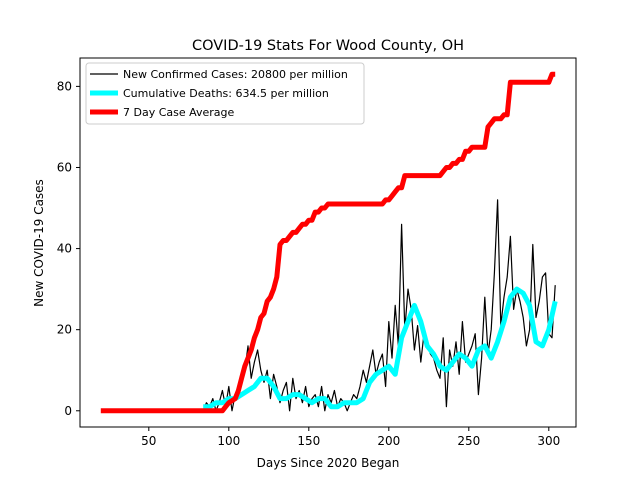 The height and width of the screenshot is (480, 640). I want to click on legend-label-deaths: Cumulative Deaths: 634.5 per million, so click(226, 93).